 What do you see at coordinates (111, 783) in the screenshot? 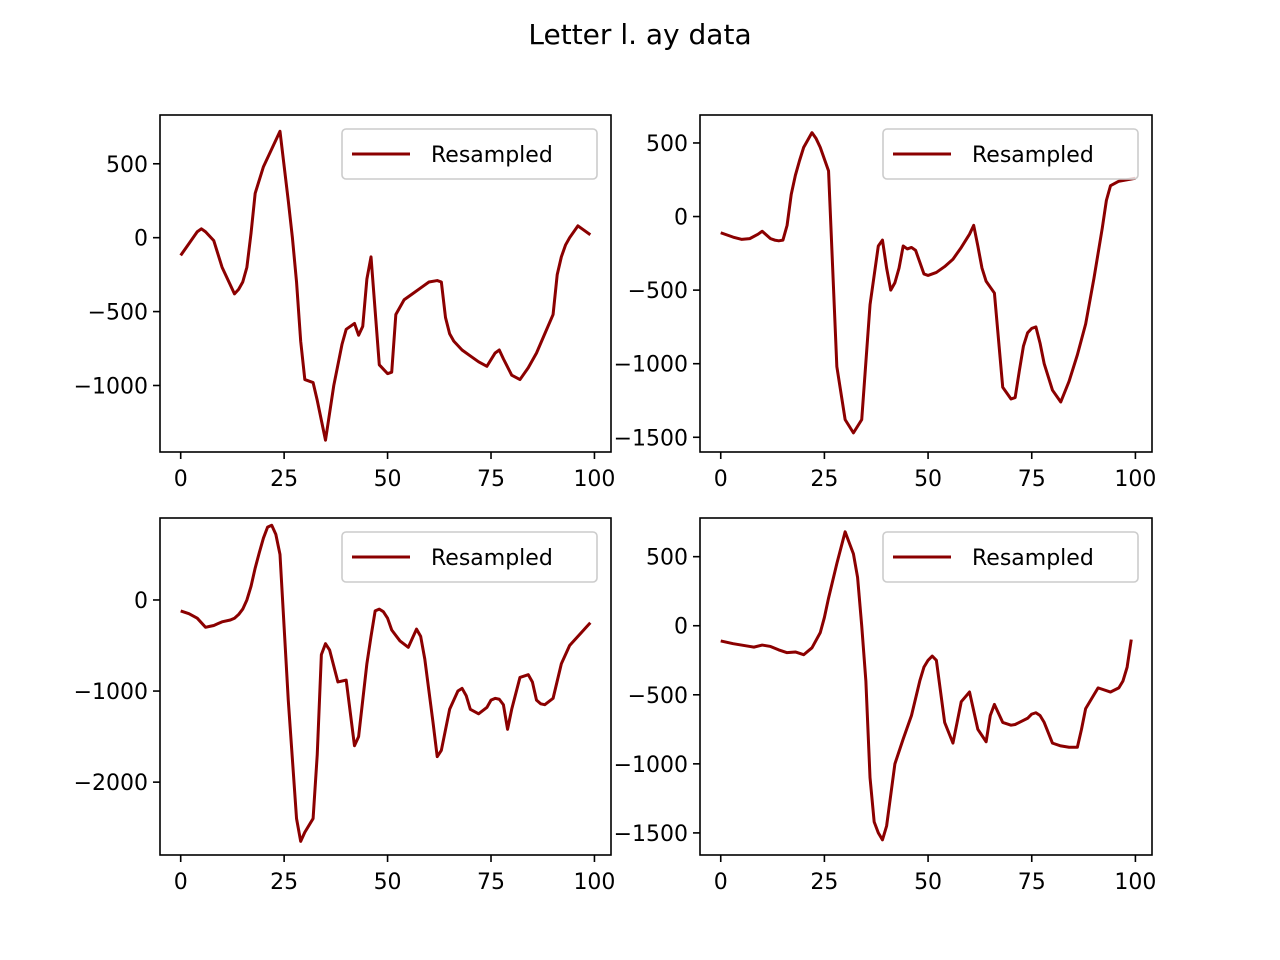
I see `y-tick-label: −2000` at bounding box center [111, 783].